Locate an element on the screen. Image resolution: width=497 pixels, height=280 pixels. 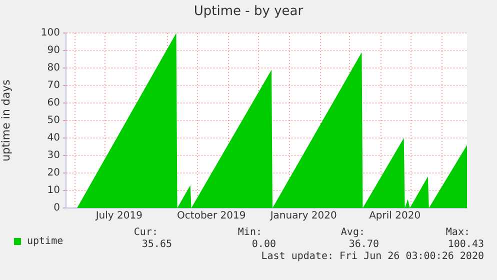
text: 36.70 is located at coordinates (363, 244).